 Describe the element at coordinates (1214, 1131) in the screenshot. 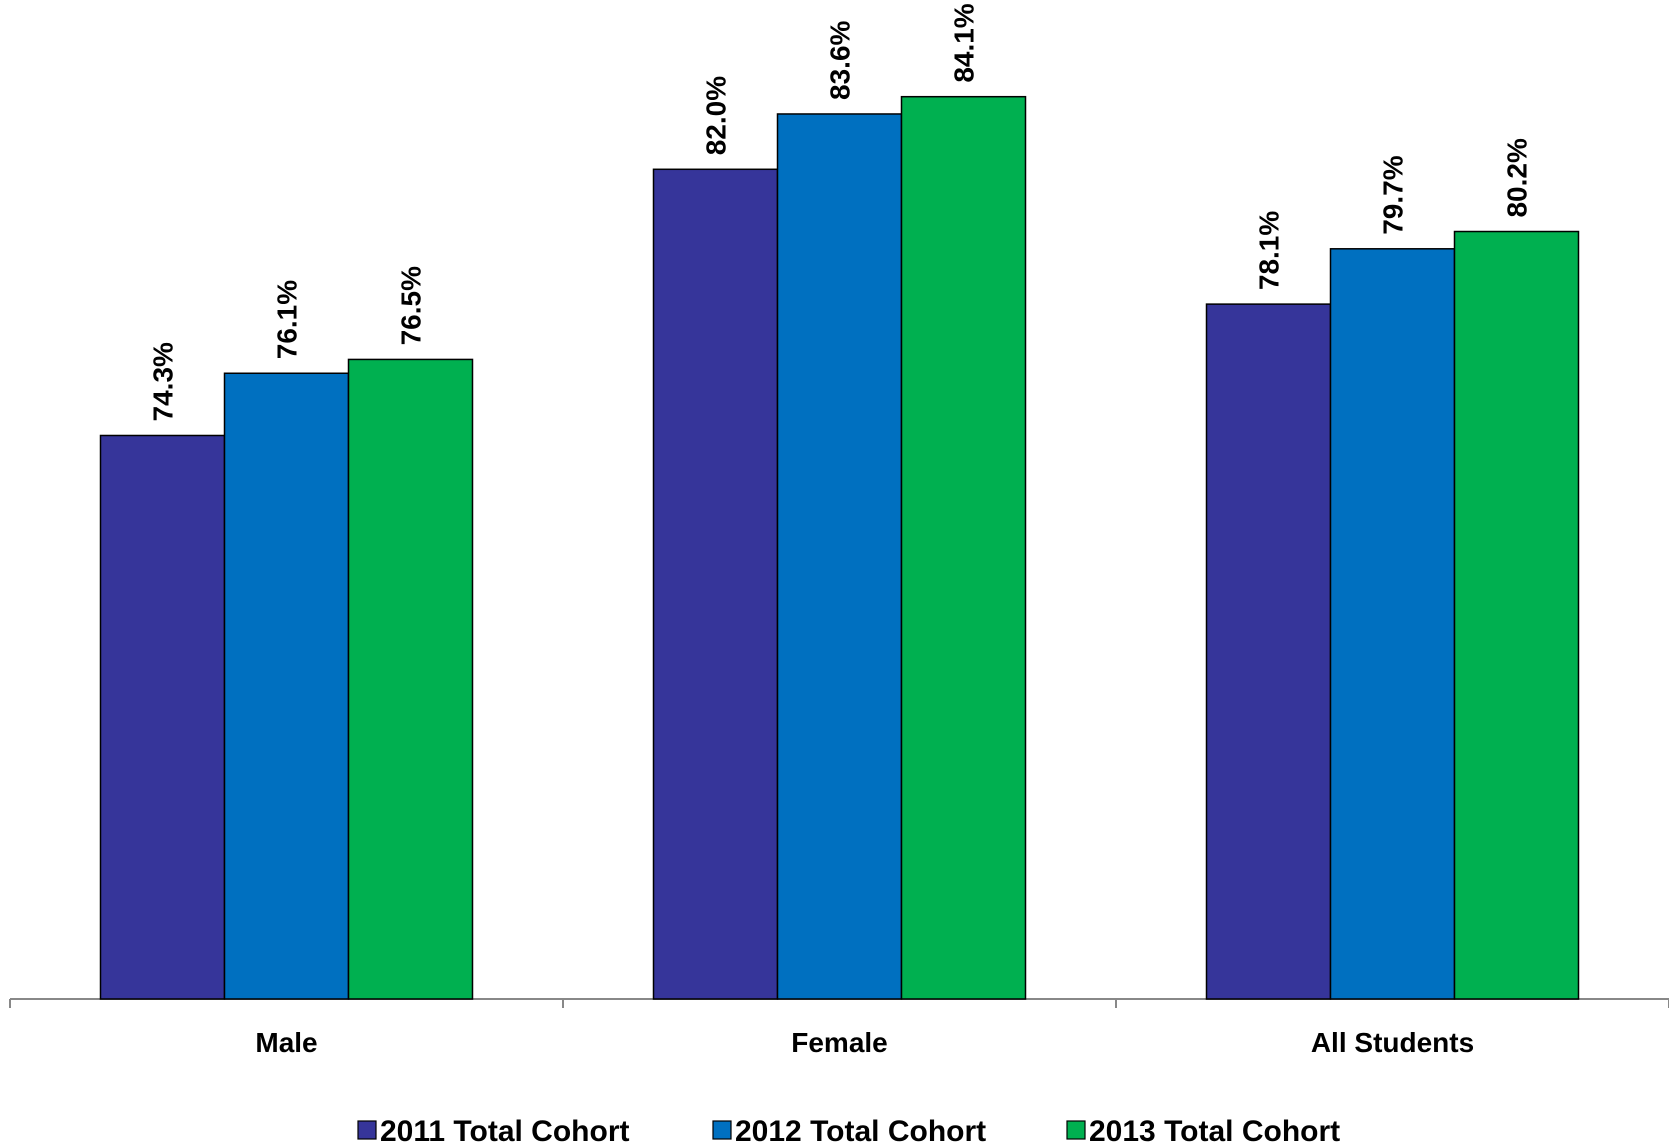

I see `legend-label: 2013 Total Cohort` at that location.